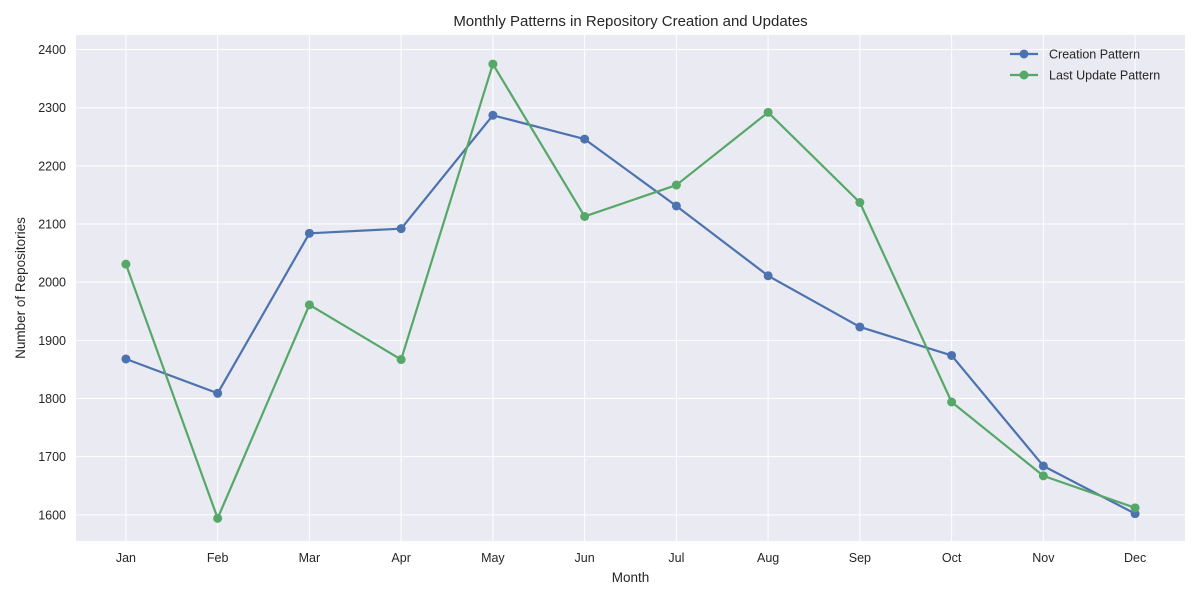 The height and width of the screenshot is (600, 1200). I want to click on y-tick-label: 1900, so click(52, 341).